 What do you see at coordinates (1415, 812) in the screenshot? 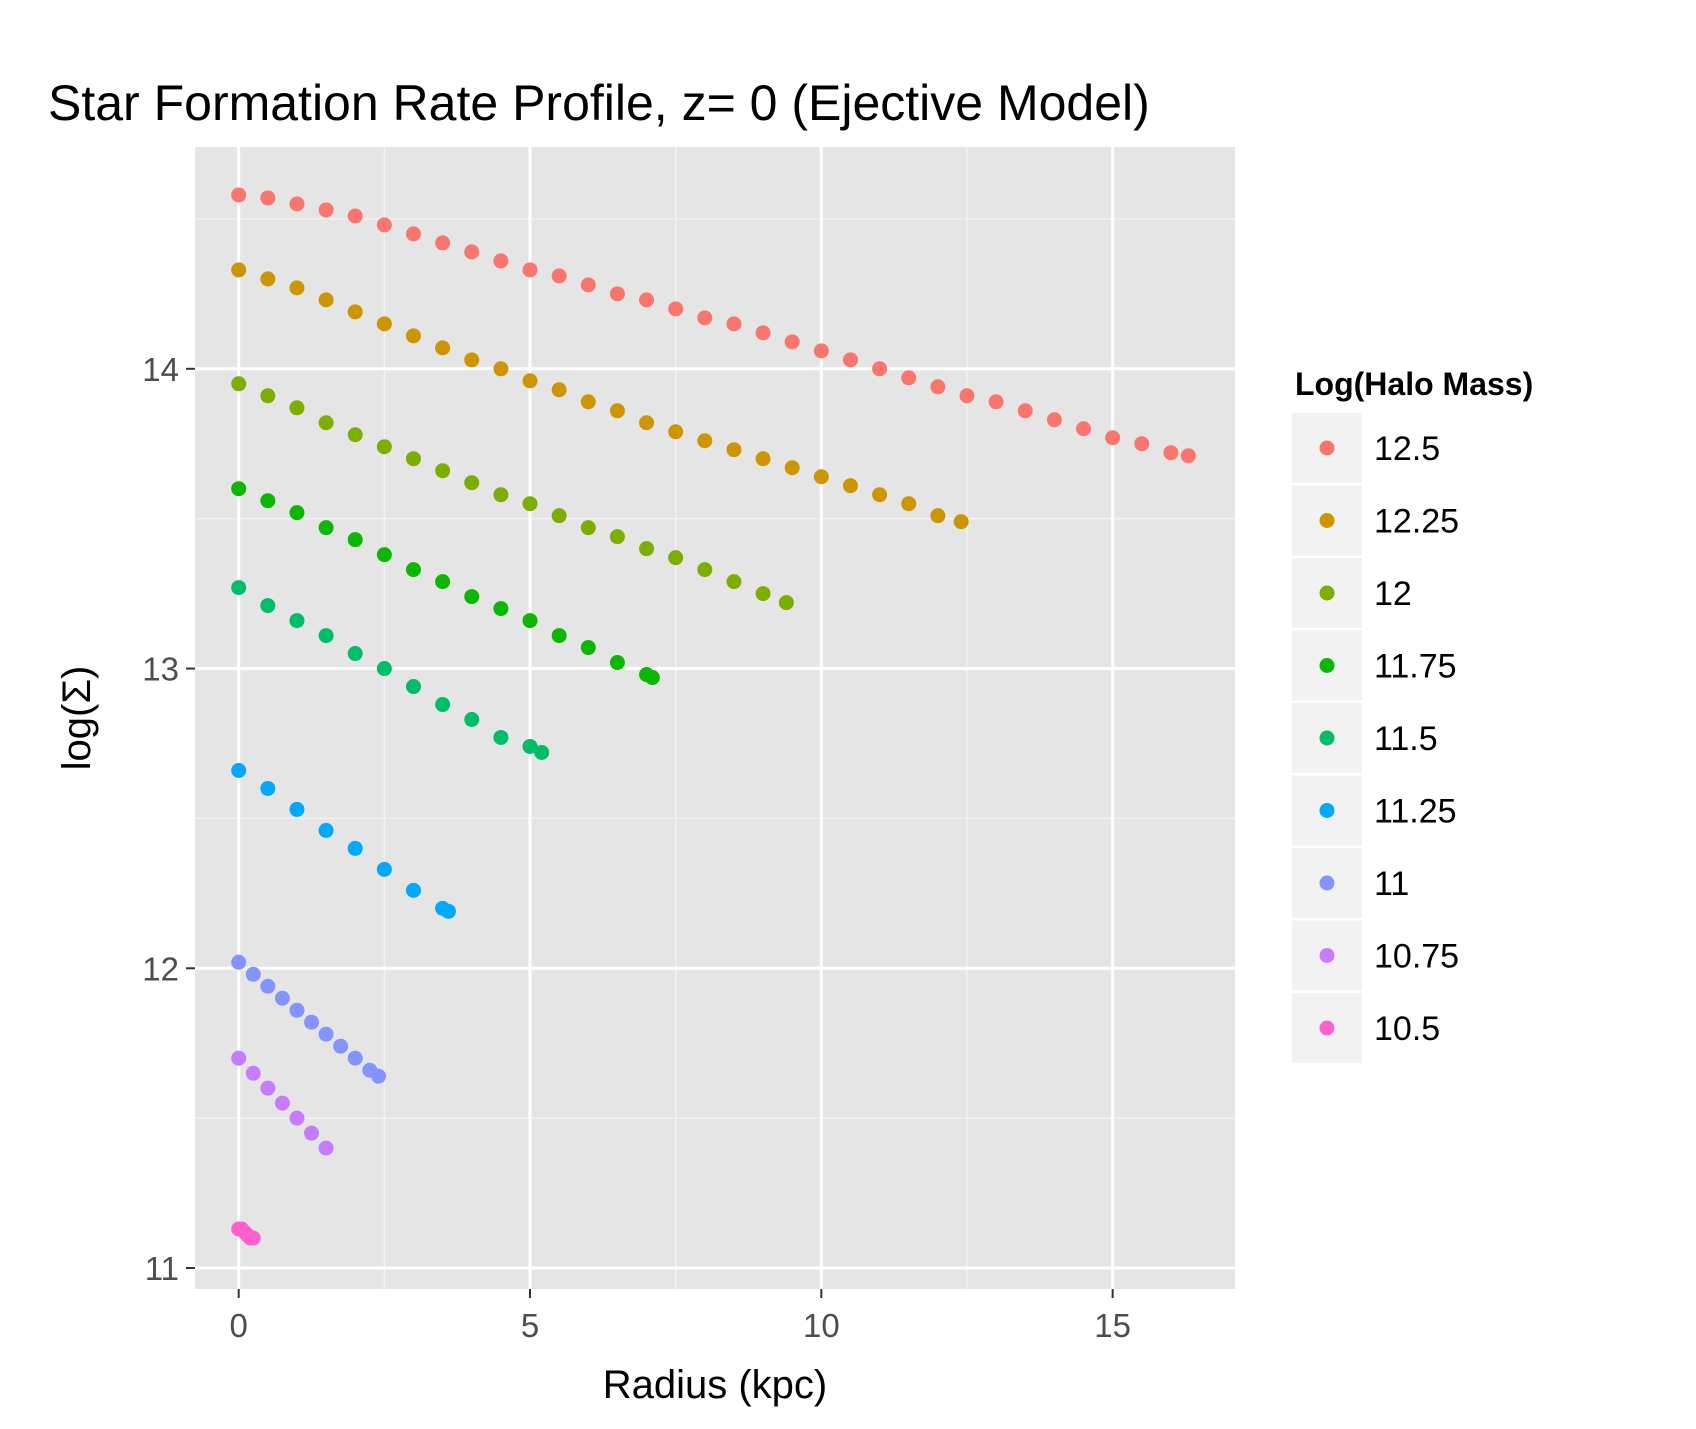
I see `legend-label: 11.25` at bounding box center [1415, 812].